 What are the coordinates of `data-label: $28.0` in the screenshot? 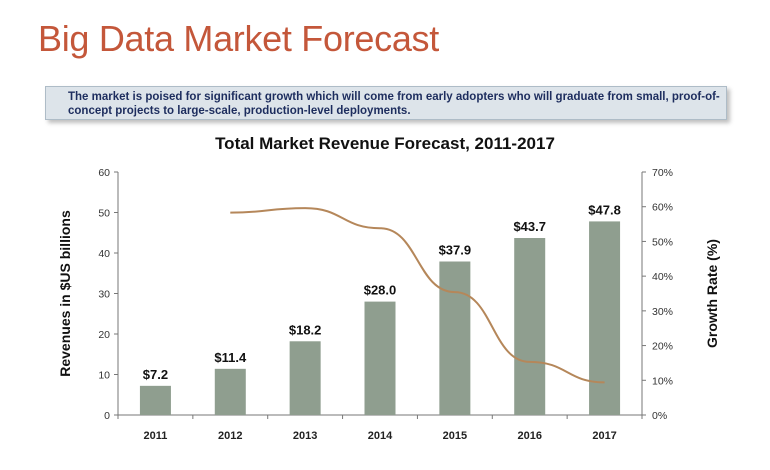 It's located at (380, 290).